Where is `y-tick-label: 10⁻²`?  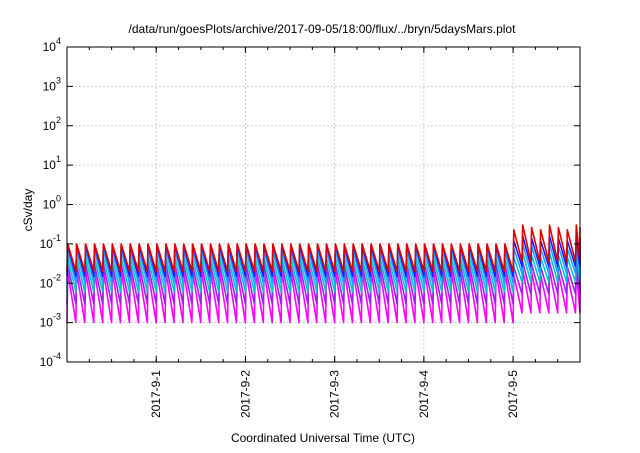
y-tick-label: 10⁻² is located at coordinates (50, 281).